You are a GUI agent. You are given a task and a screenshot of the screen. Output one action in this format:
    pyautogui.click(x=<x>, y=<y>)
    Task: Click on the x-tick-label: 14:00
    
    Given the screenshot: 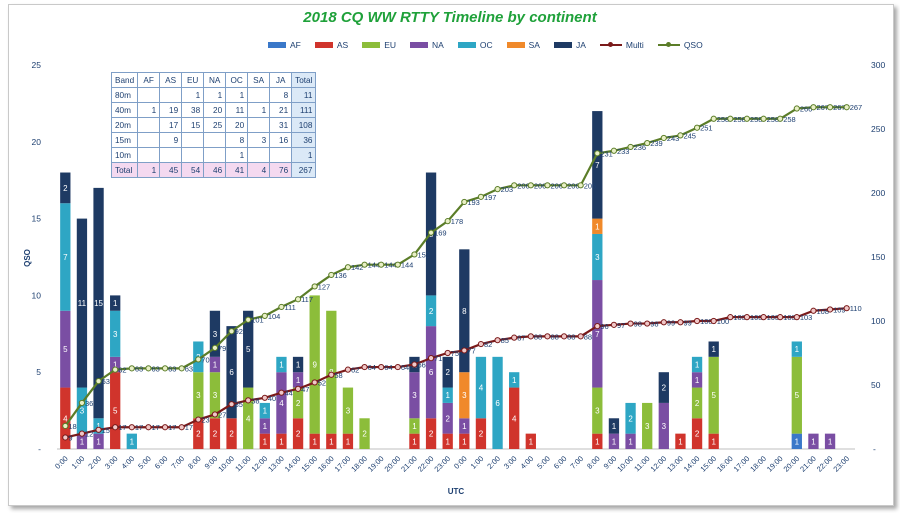 What is the action you would take?
    pyautogui.click(x=293, y=464)
    